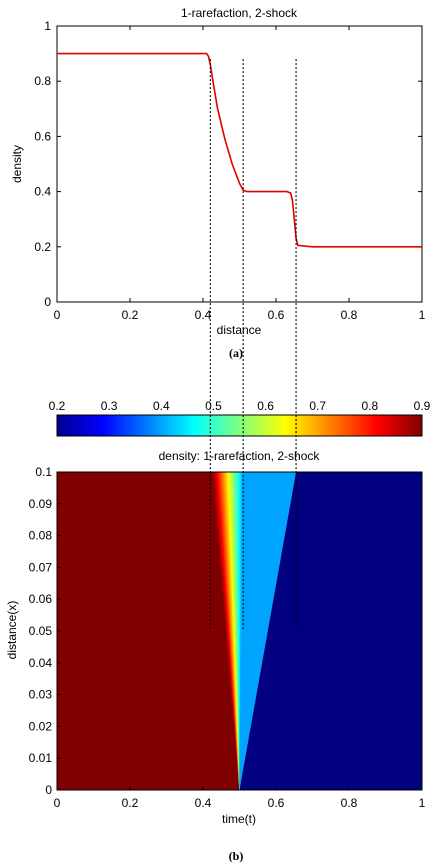 The image size is (437, 866). I want to click on chart-b-ytick-label: 0.06, so click(41, 599).